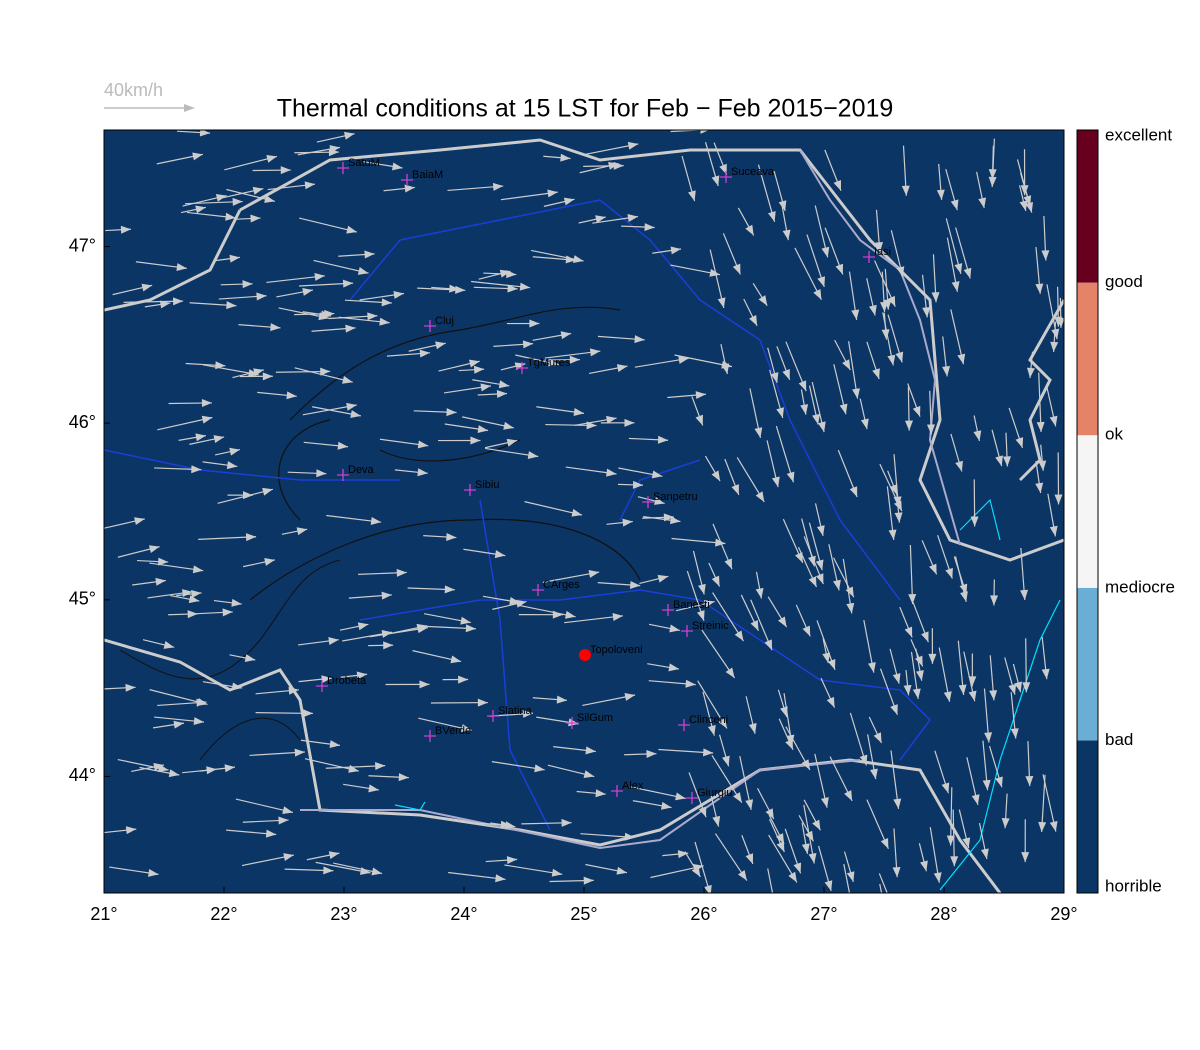 Image resolution: width=1200 pixels, height=1050 pixels. Describe the element at coordinates (561, 585) in the screenshot. I see `city-label: CArges` at that location.